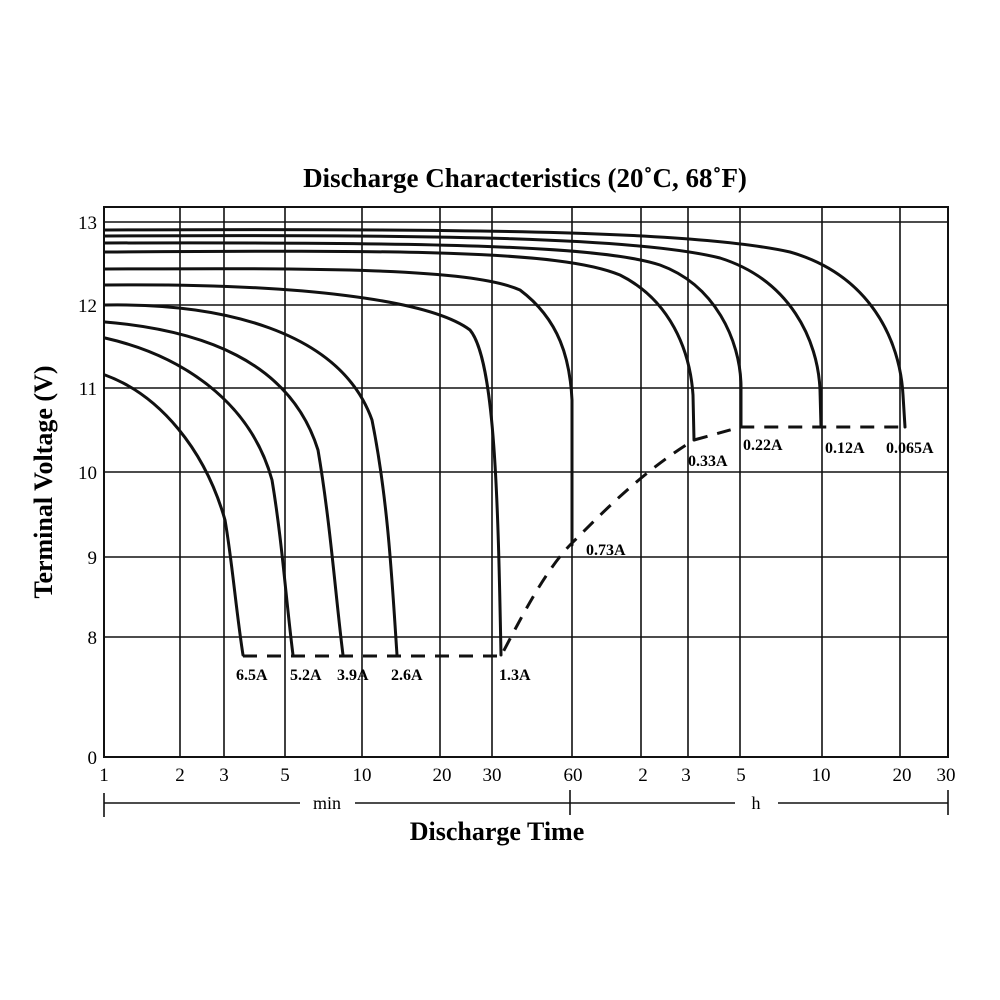  Describe the element at coordinates (285, 775) in the screenshot. I see `x-tick-5min: 5` at that location.